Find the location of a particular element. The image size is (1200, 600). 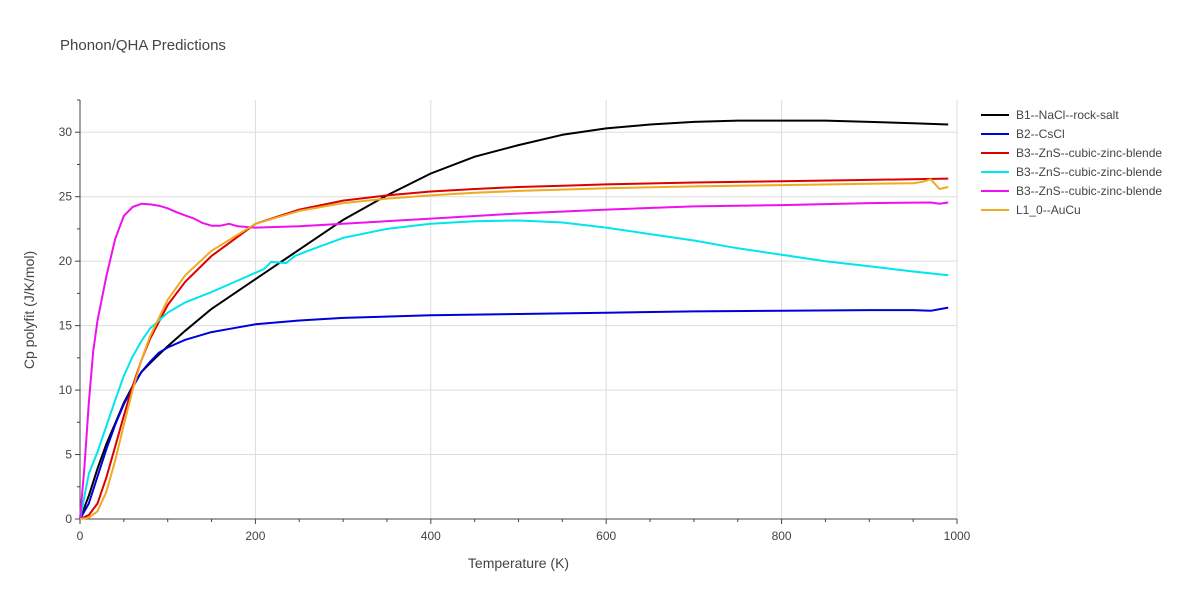

legend-item: B2--CsCl is located at coordinates (1023, 134).